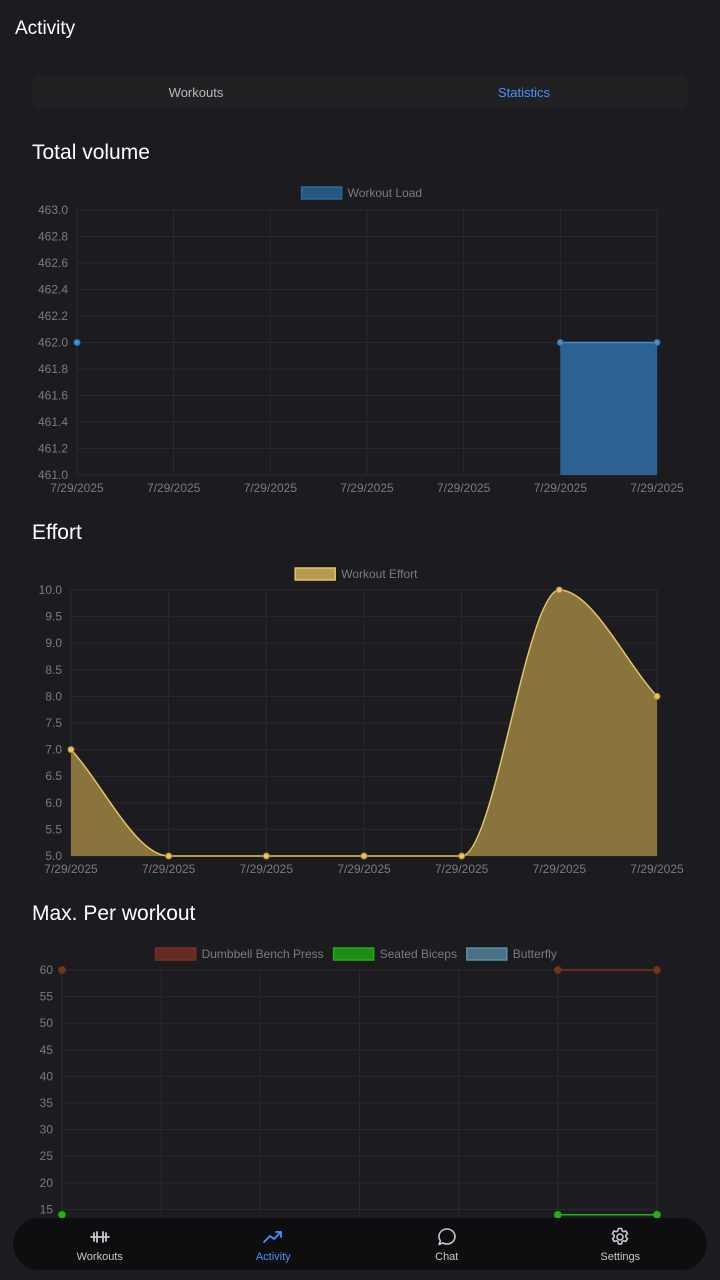 The height and width of the screenshot is (1280, 720). Describe the element at coordinates (263, 954) in the screenshot. I see `legend-label: Dumbbell Bench Press` at that location.